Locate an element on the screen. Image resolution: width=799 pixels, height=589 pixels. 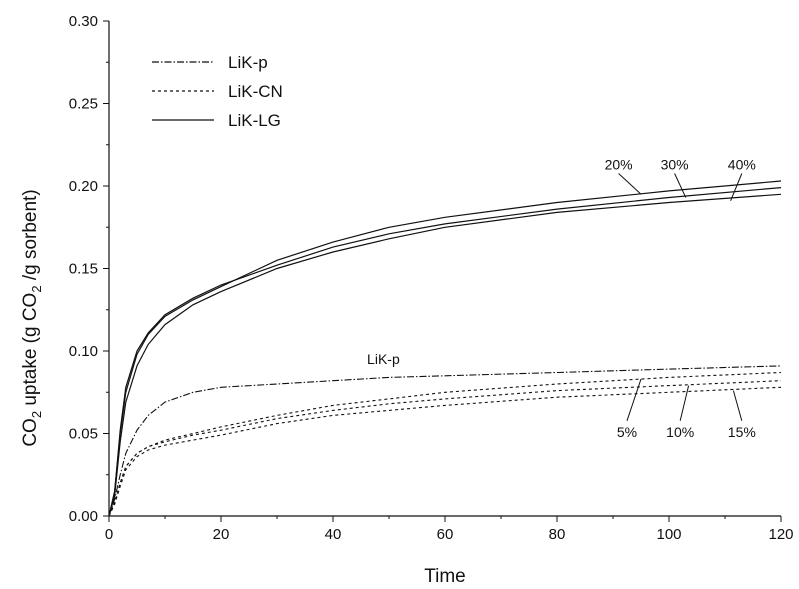
y-tick-label: 0.30 is located at coordinates (83, 21).